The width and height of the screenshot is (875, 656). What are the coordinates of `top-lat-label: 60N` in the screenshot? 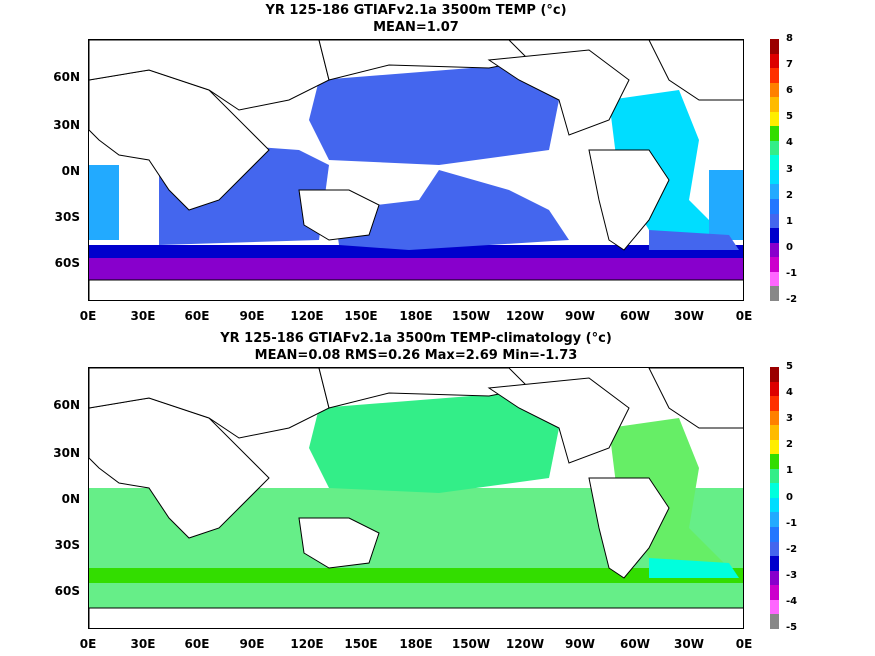 It's located at (66, 77).